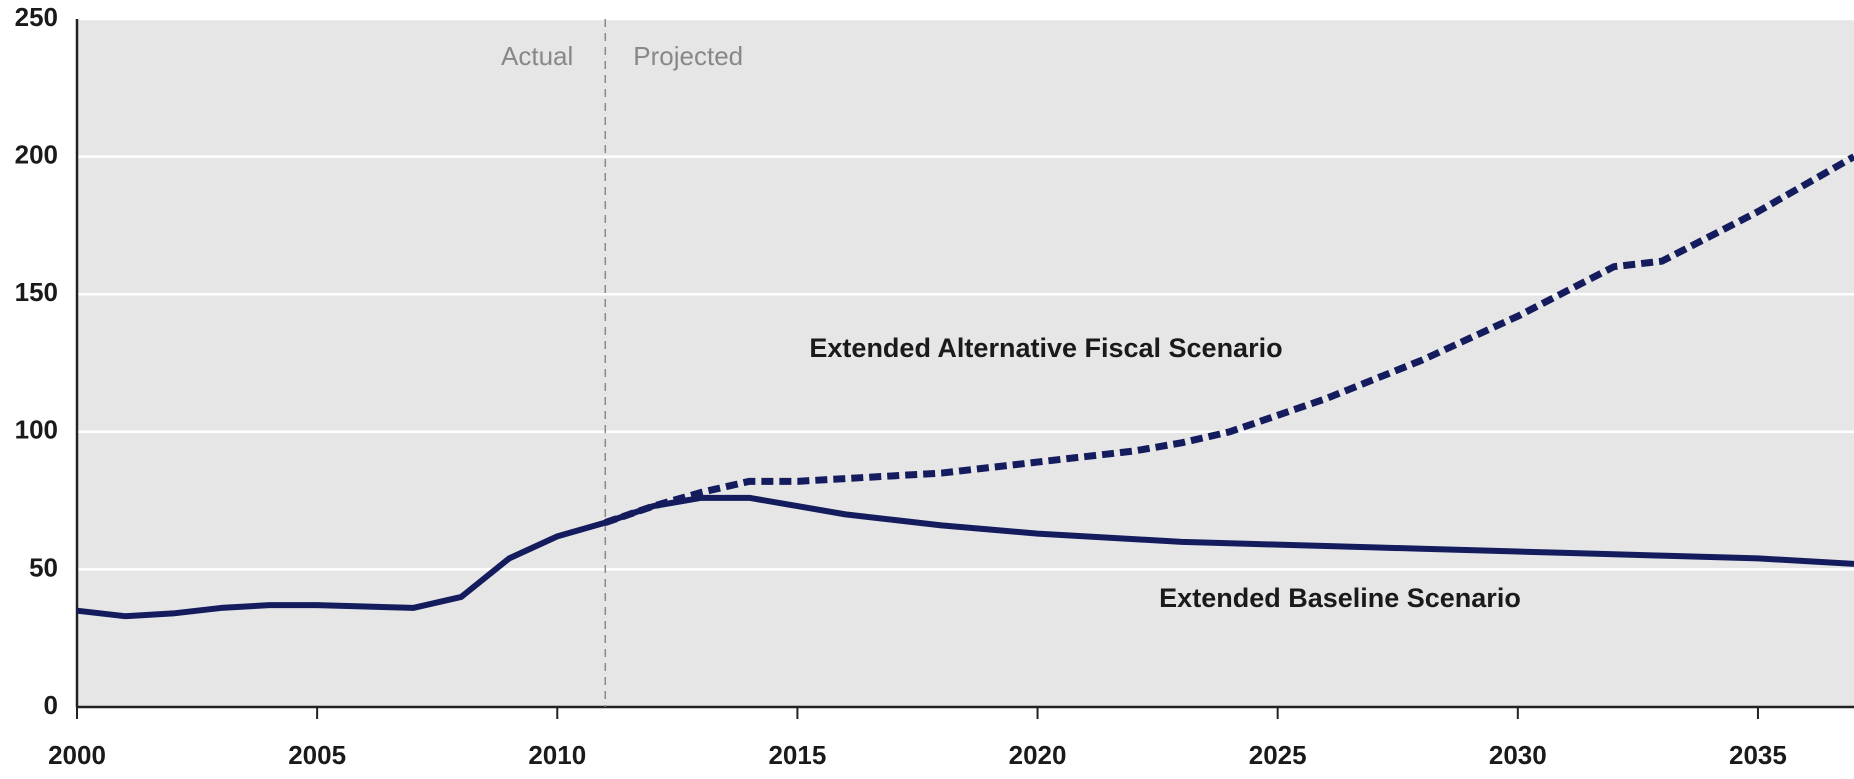  I want to click on series-label: Extended Alternative Fiscal Scenario, so click(1045, 348).